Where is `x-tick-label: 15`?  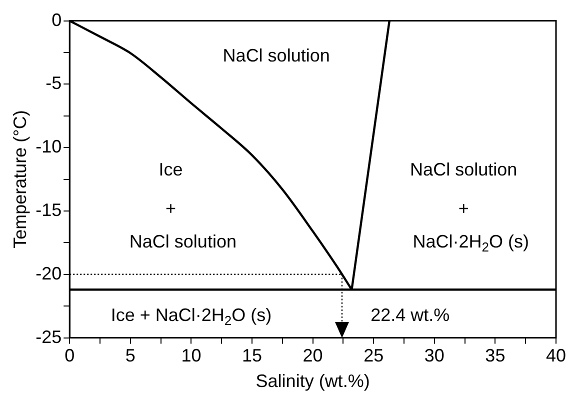 x-tick-label: 15 is located at coordinates (252, 356).